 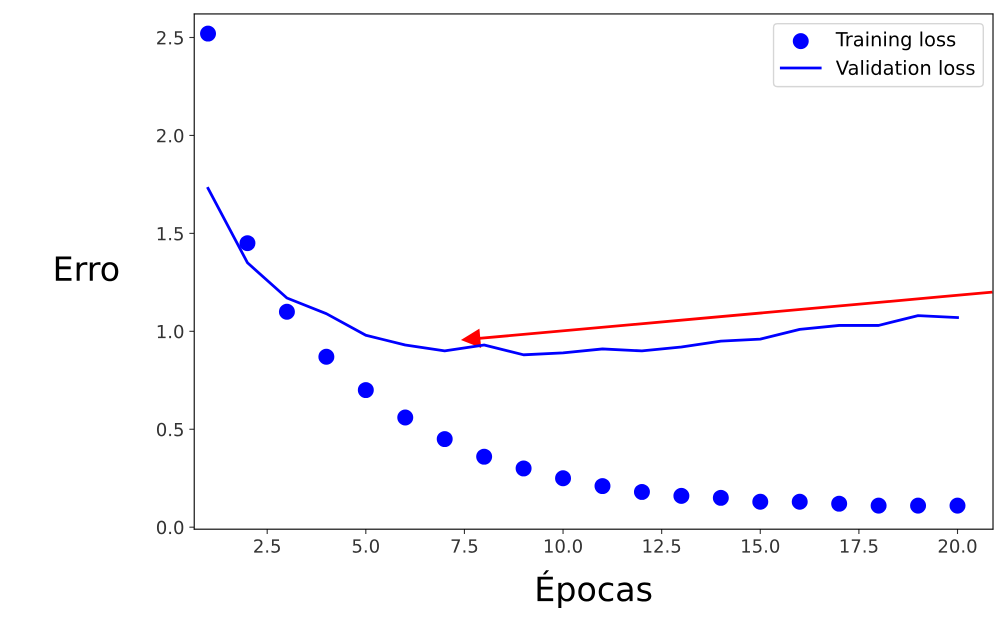 What do you see at coordinates (170, 37) in the screenshot?
I see `y-tick-label: 2.5` at bounding box center [170, 37].